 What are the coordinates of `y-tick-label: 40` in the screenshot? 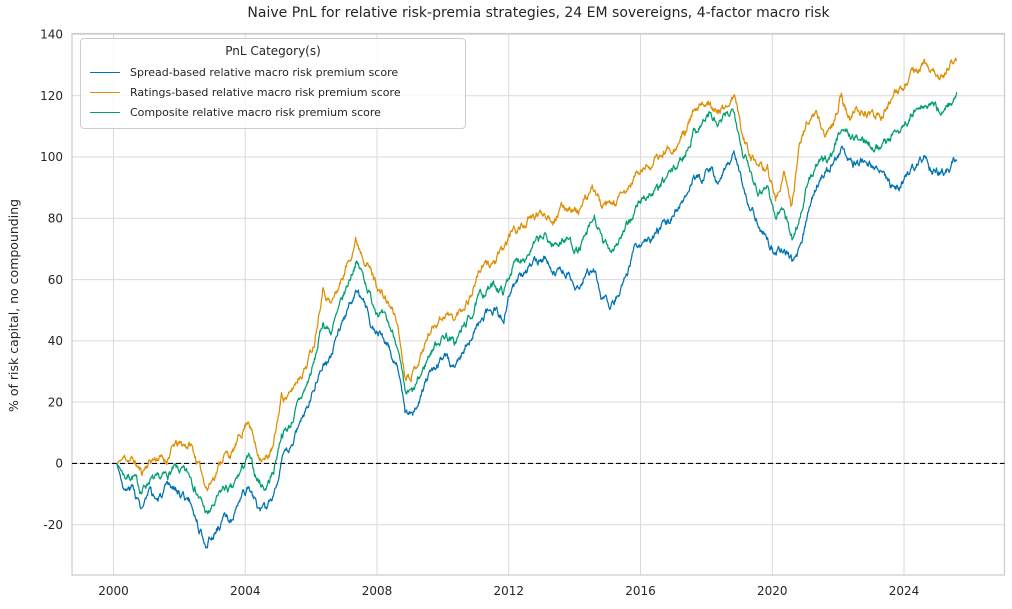 It's located at (55, 341).